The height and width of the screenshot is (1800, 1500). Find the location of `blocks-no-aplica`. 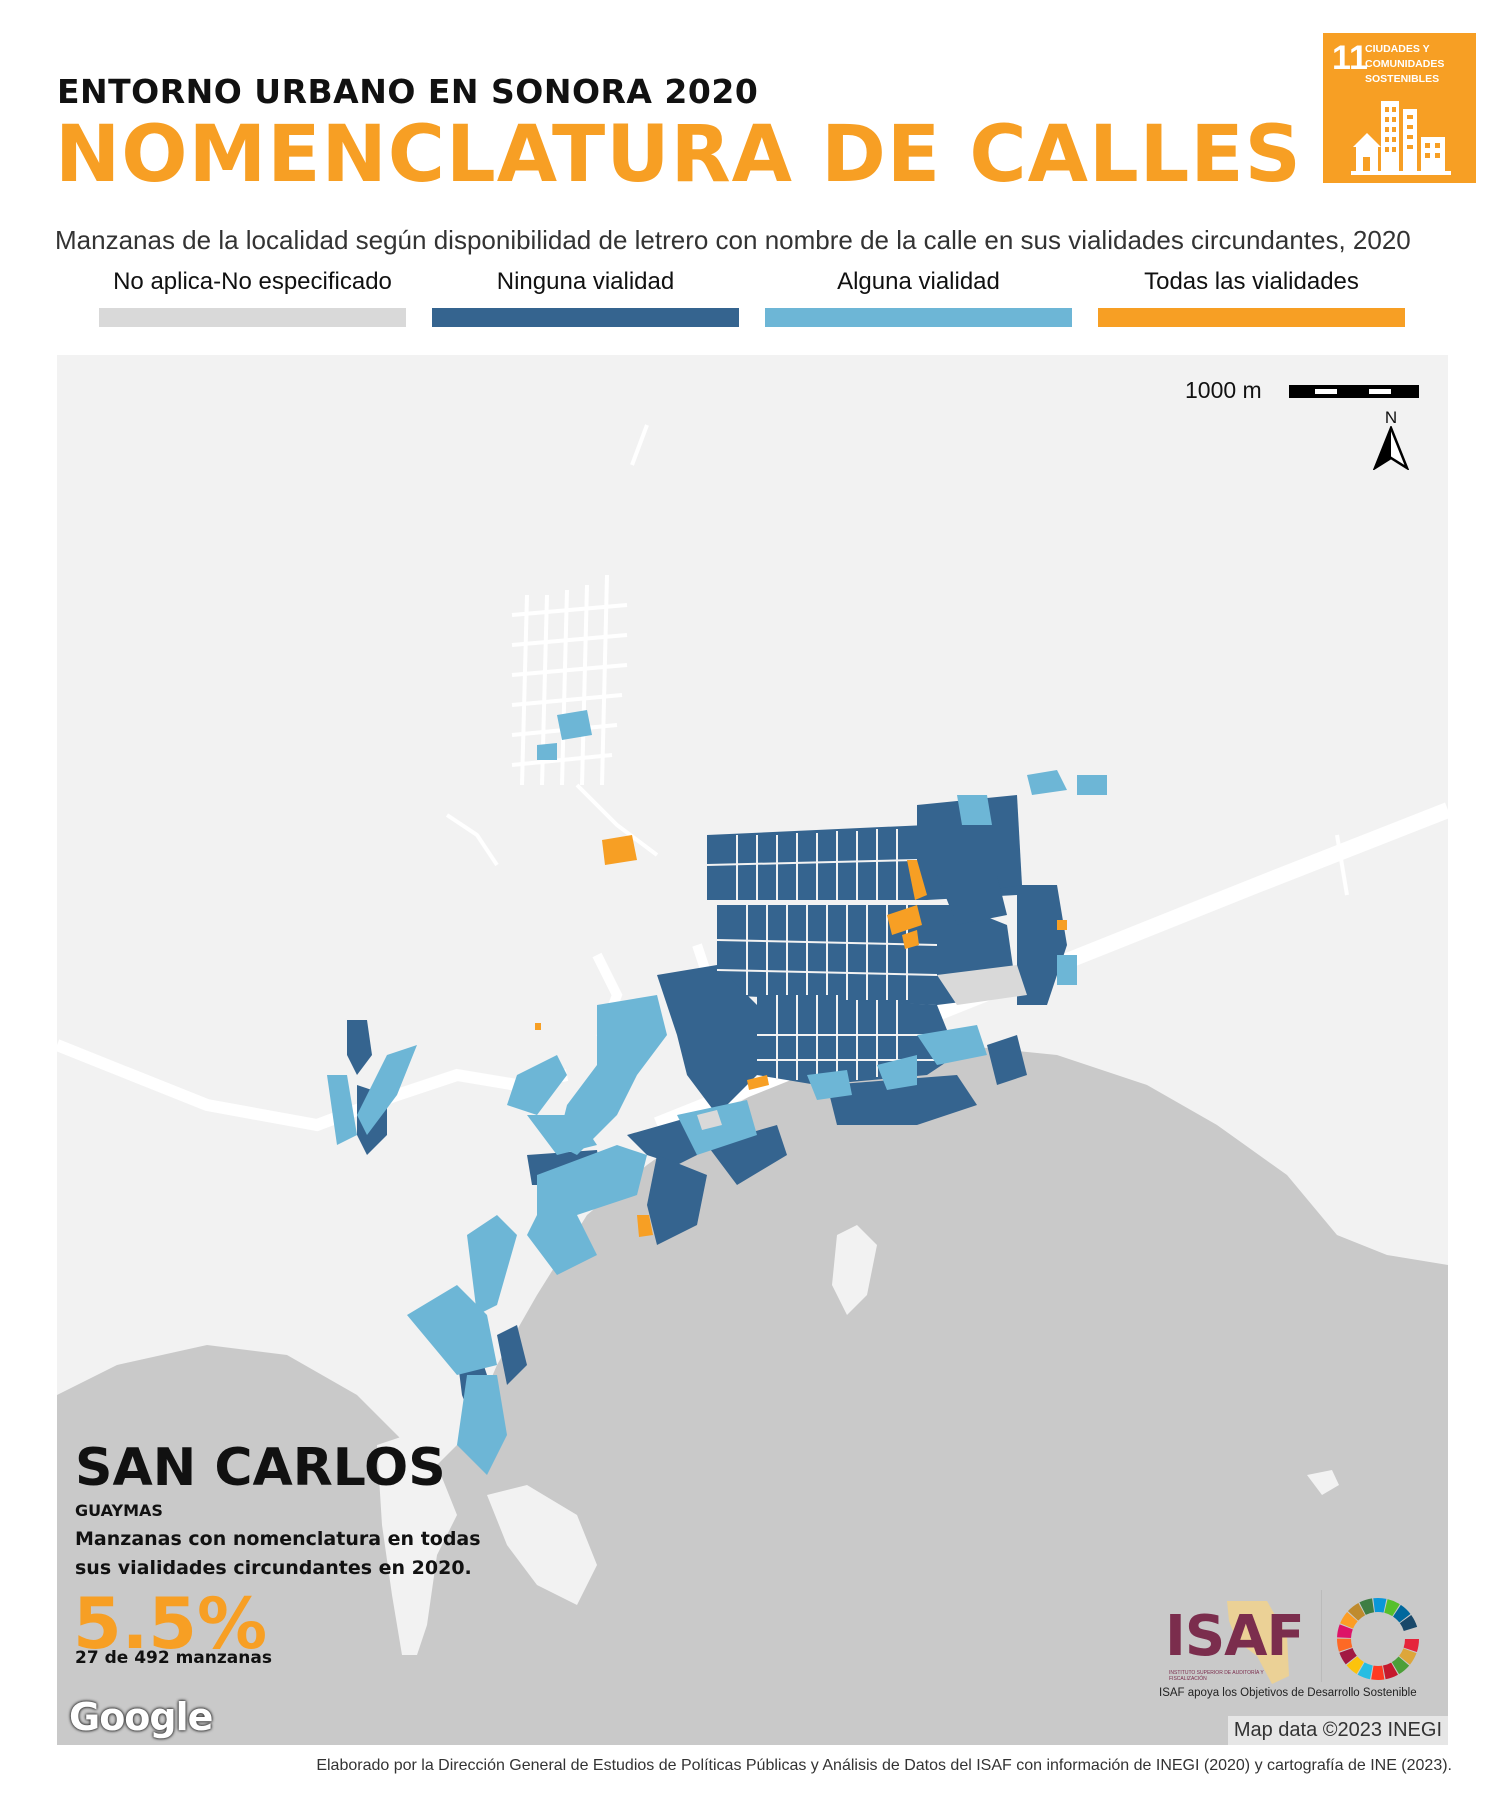

blocks-no-aplica is located at coordinates (862, 1047).